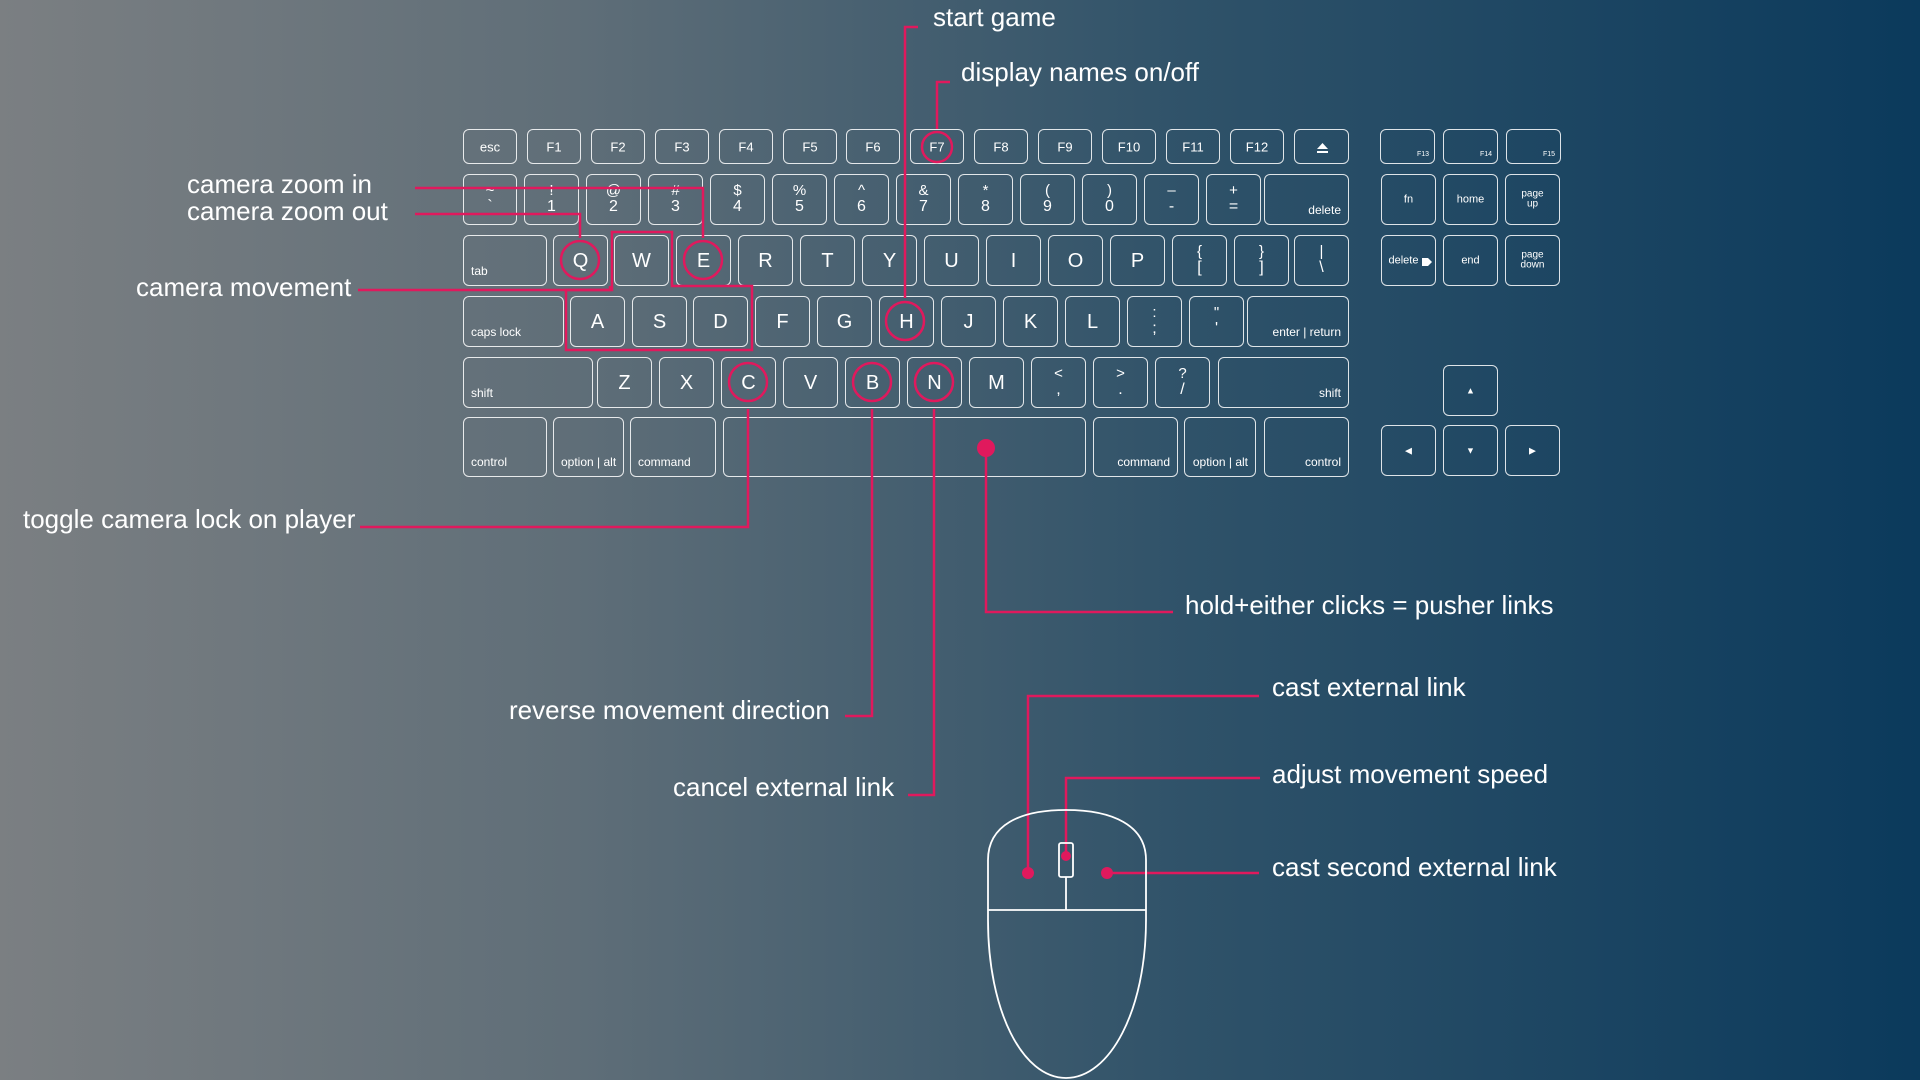 The image size is (1920, 1080). Describe the element at coordinates (1047, 190) in the screenshot. I see `key-shift-label: (` at that location.